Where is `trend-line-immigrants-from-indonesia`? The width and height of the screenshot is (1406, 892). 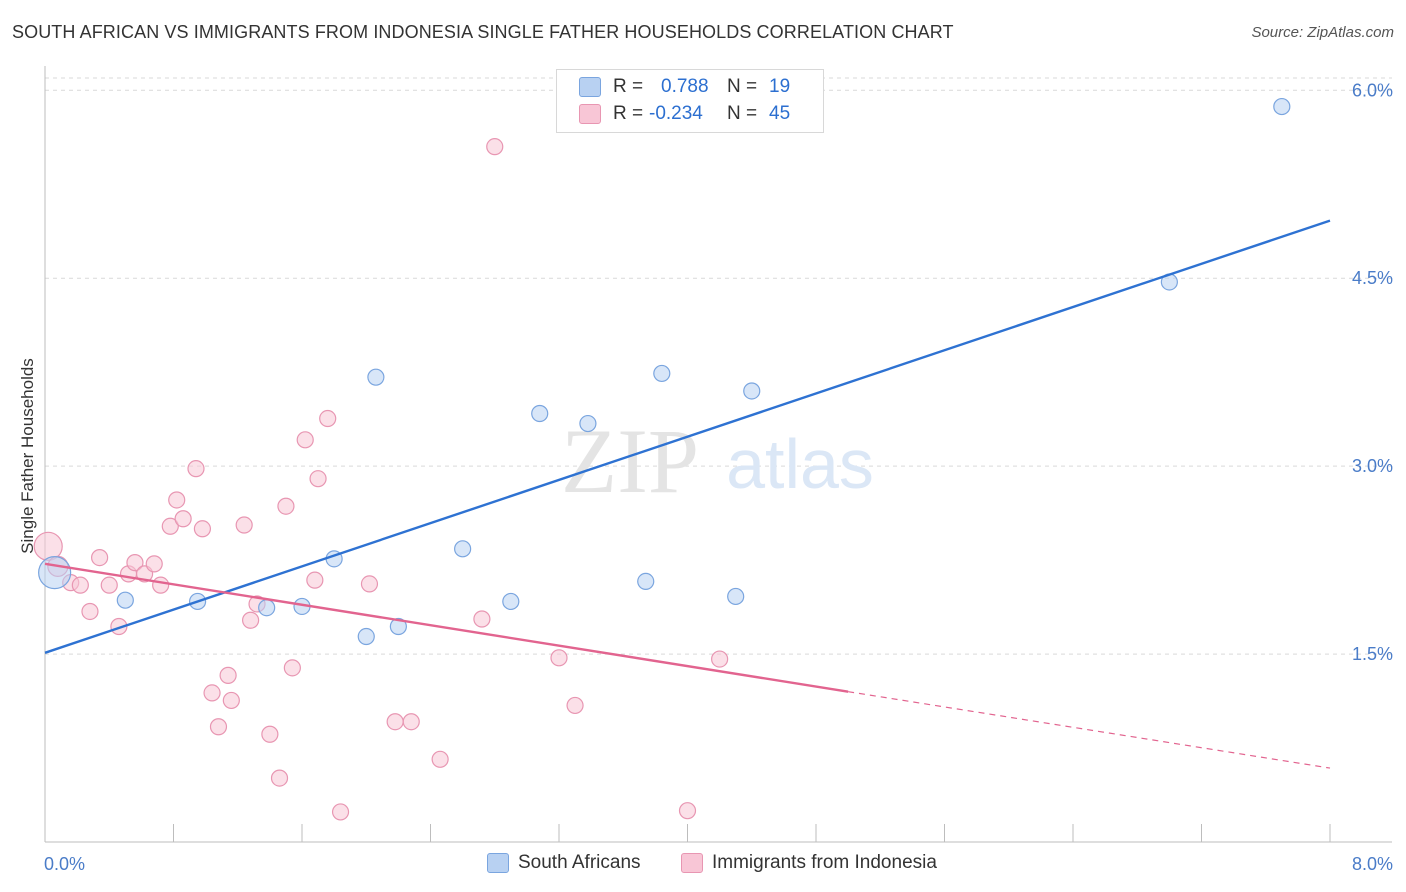
trend-line-immigrants-from-indonesia is located at coordinates (446, 627).